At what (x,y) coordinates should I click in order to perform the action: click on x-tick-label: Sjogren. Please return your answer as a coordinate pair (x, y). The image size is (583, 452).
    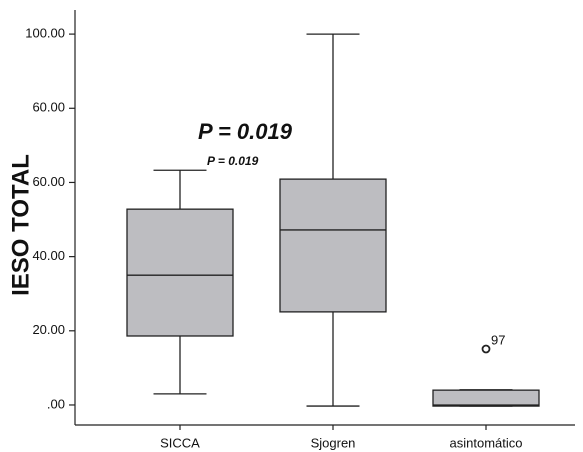
    Looking at the image, I should click on (333, 442).